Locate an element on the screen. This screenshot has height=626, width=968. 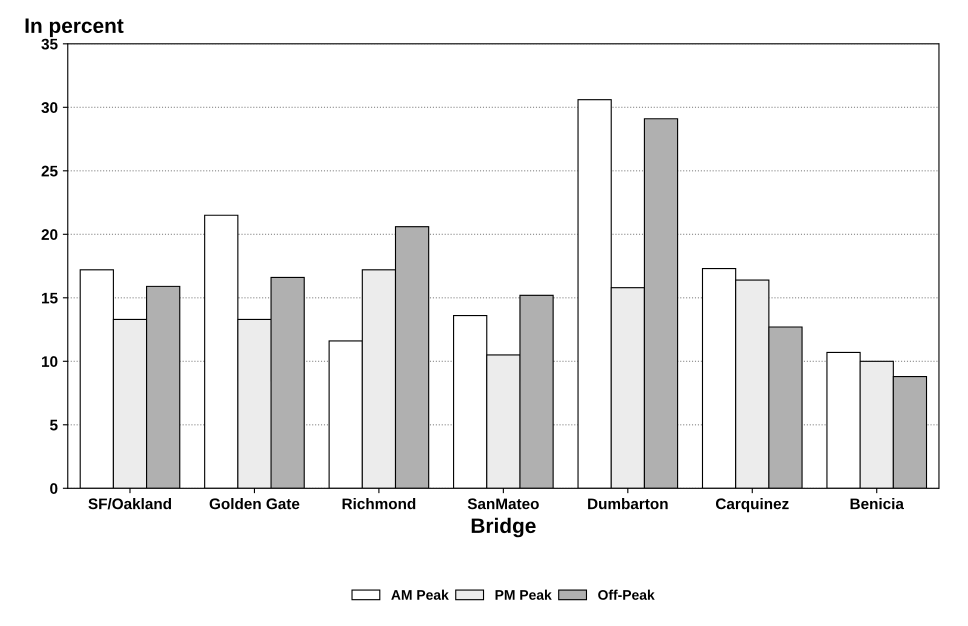
legend-label: Off-Peak is located at coordinates (626, 595).